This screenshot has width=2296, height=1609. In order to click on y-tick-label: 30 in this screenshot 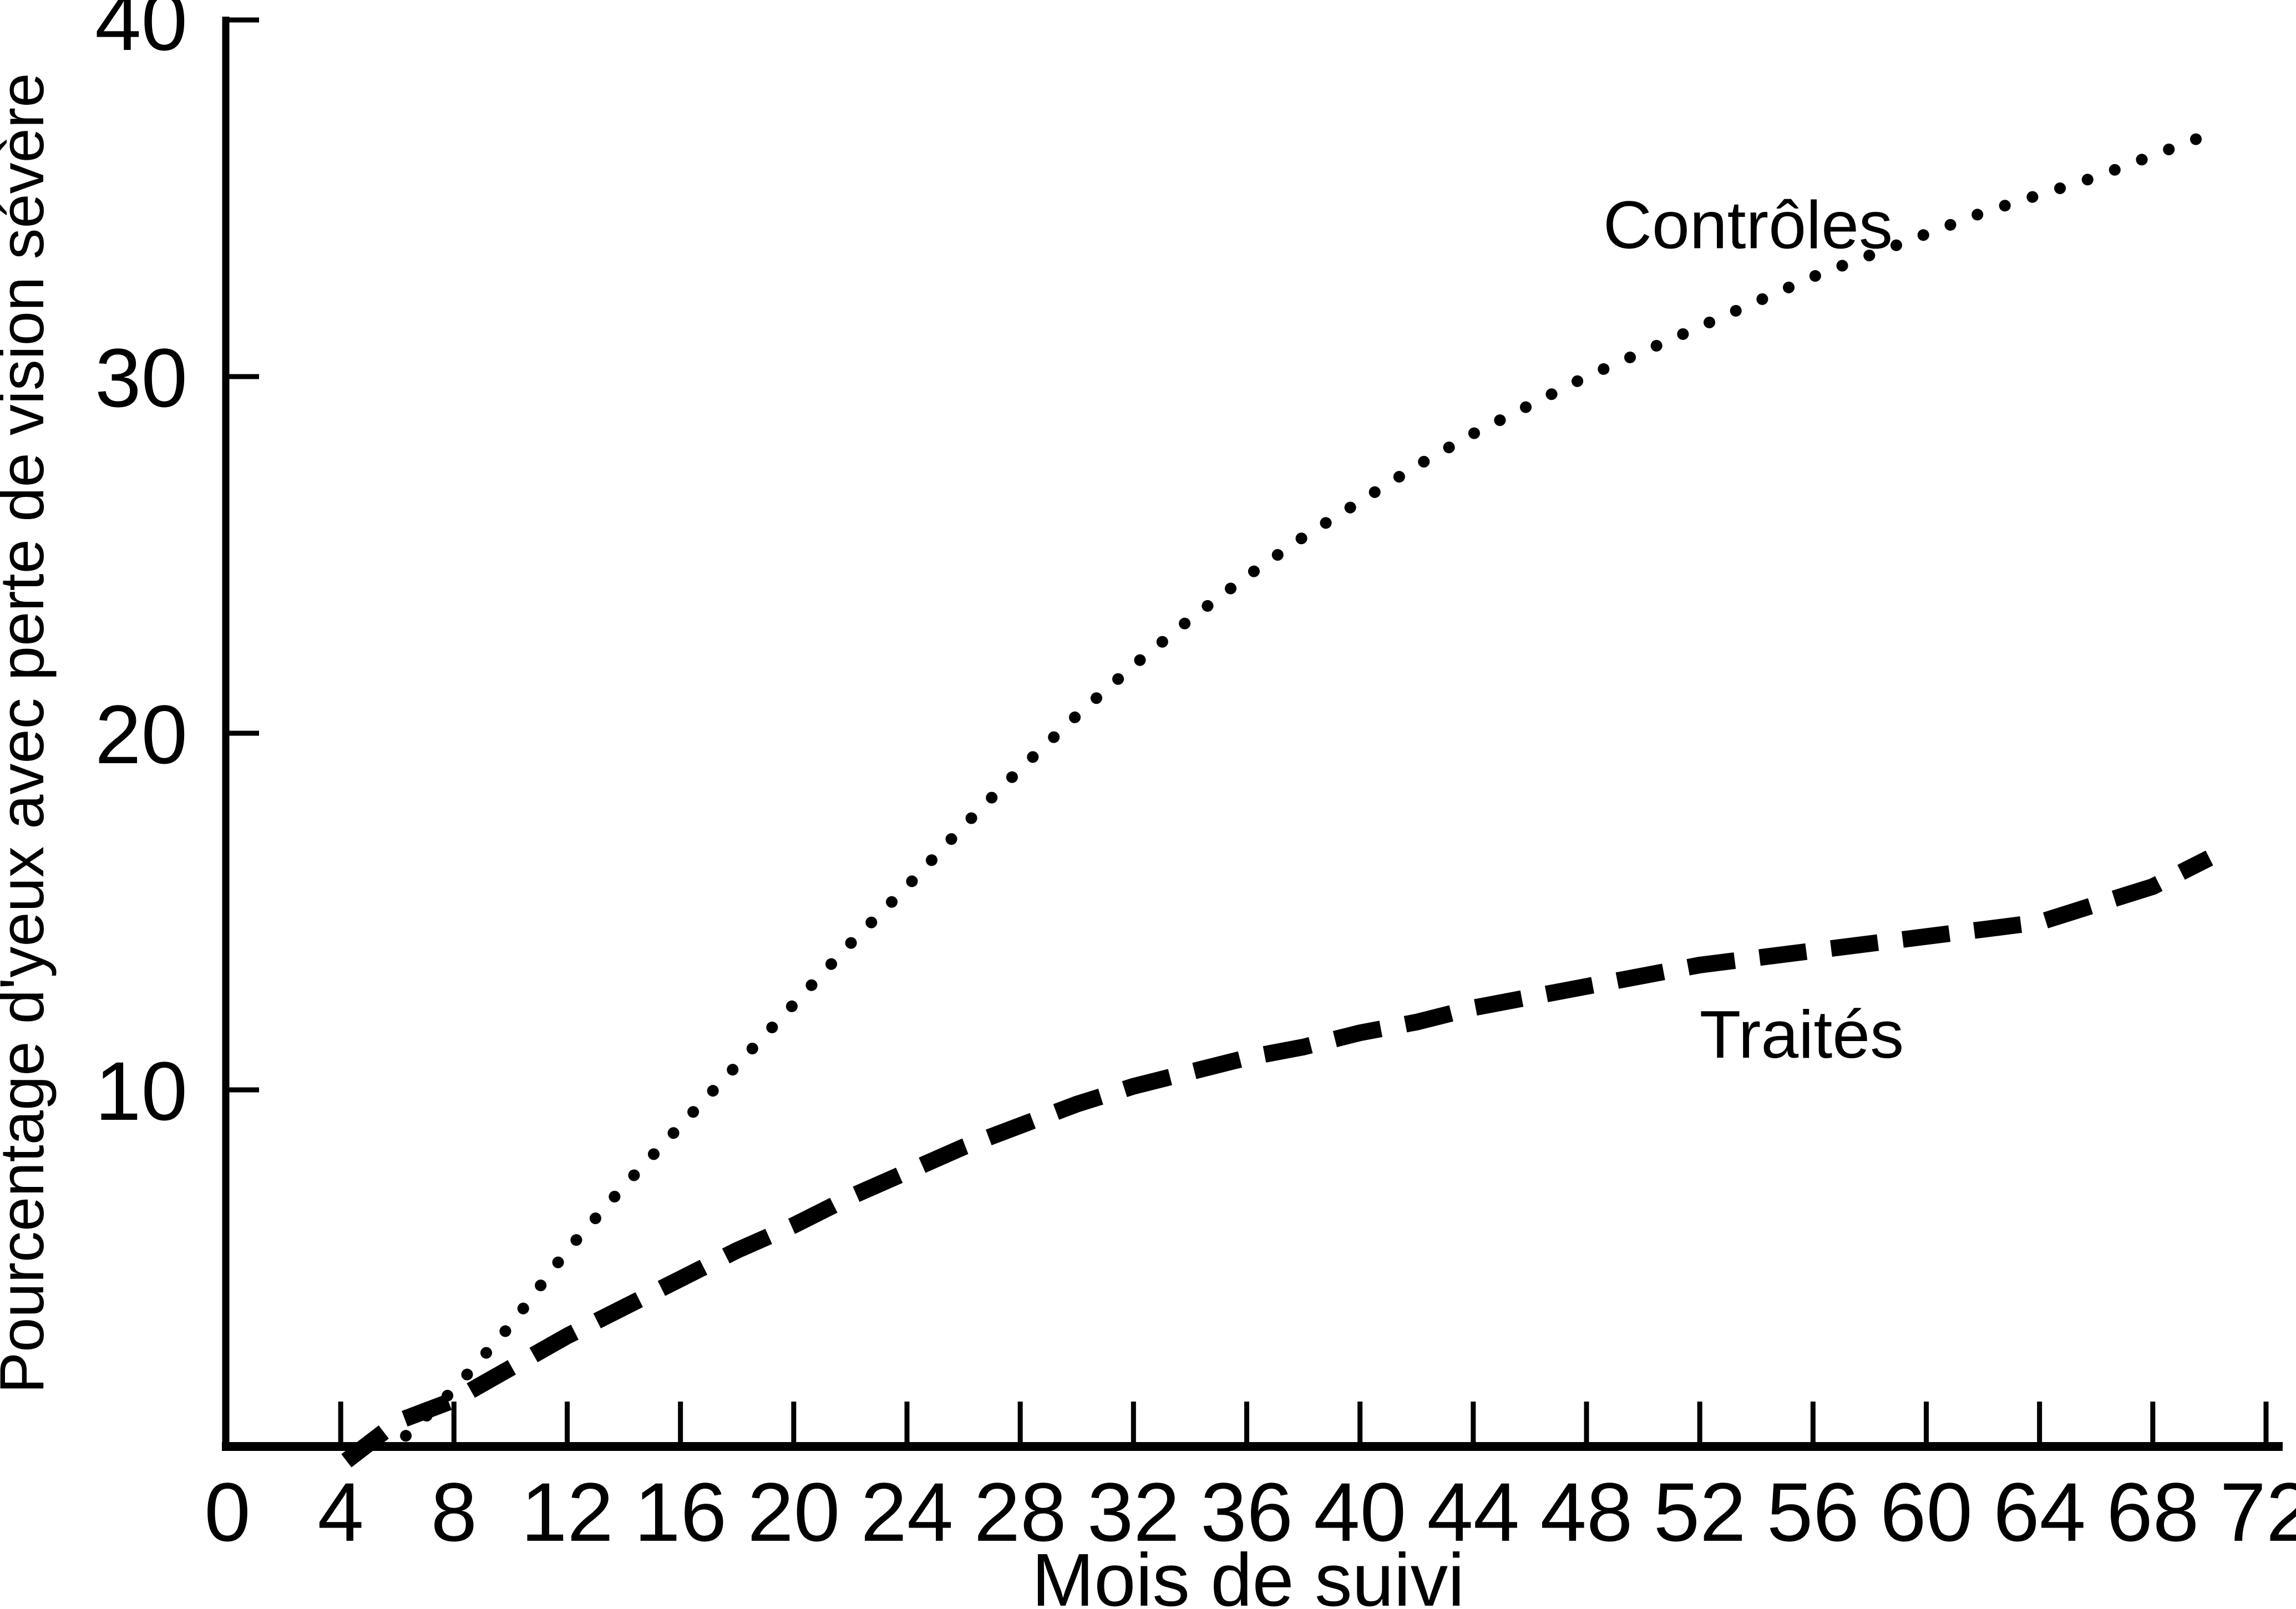, I will do `click(141, 377)`.